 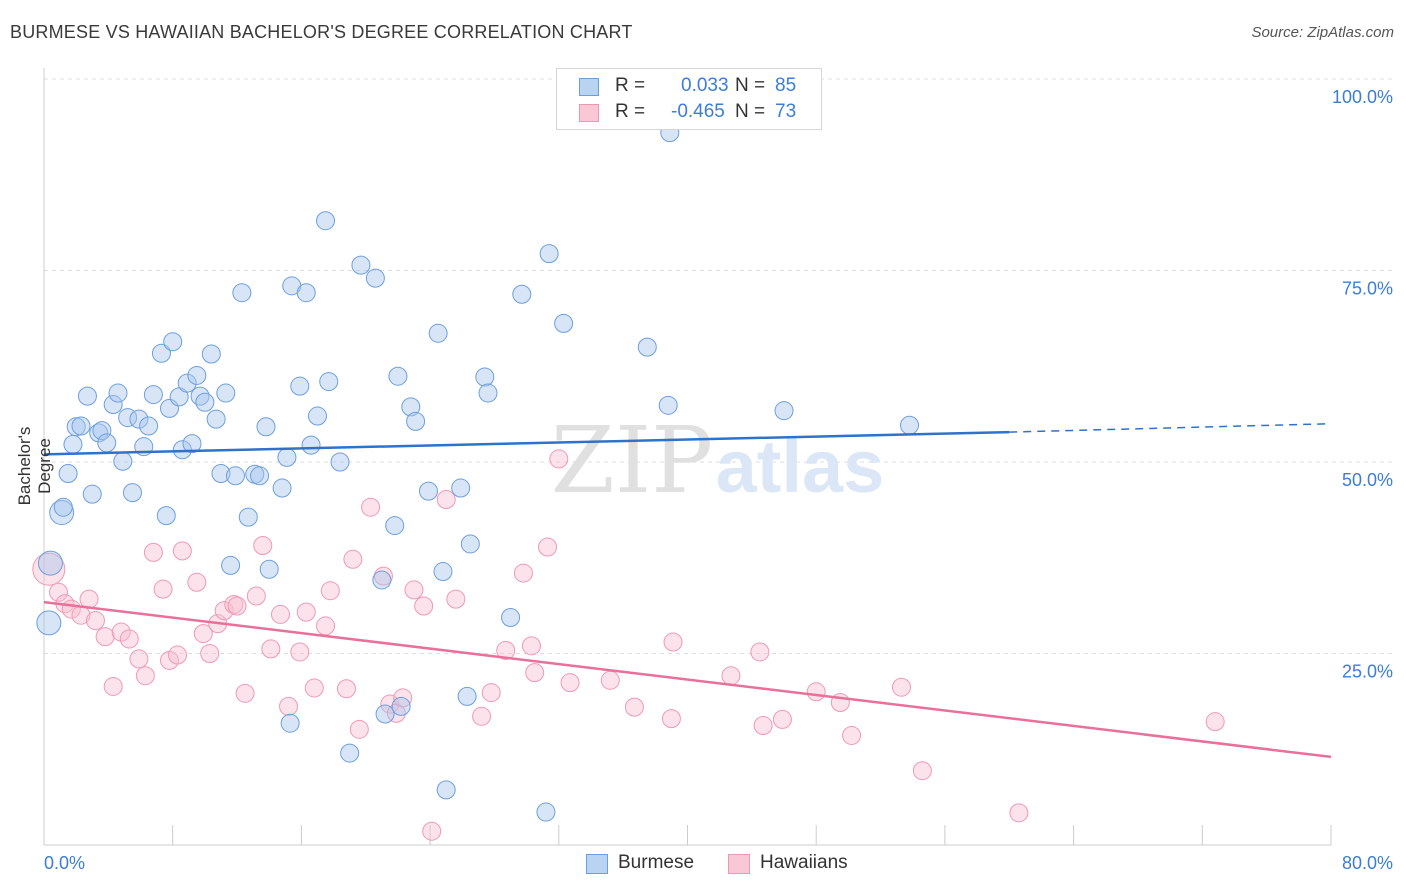 I want to click on bottom-legend-swatch-hawaiians, so click(x=739, y=864).